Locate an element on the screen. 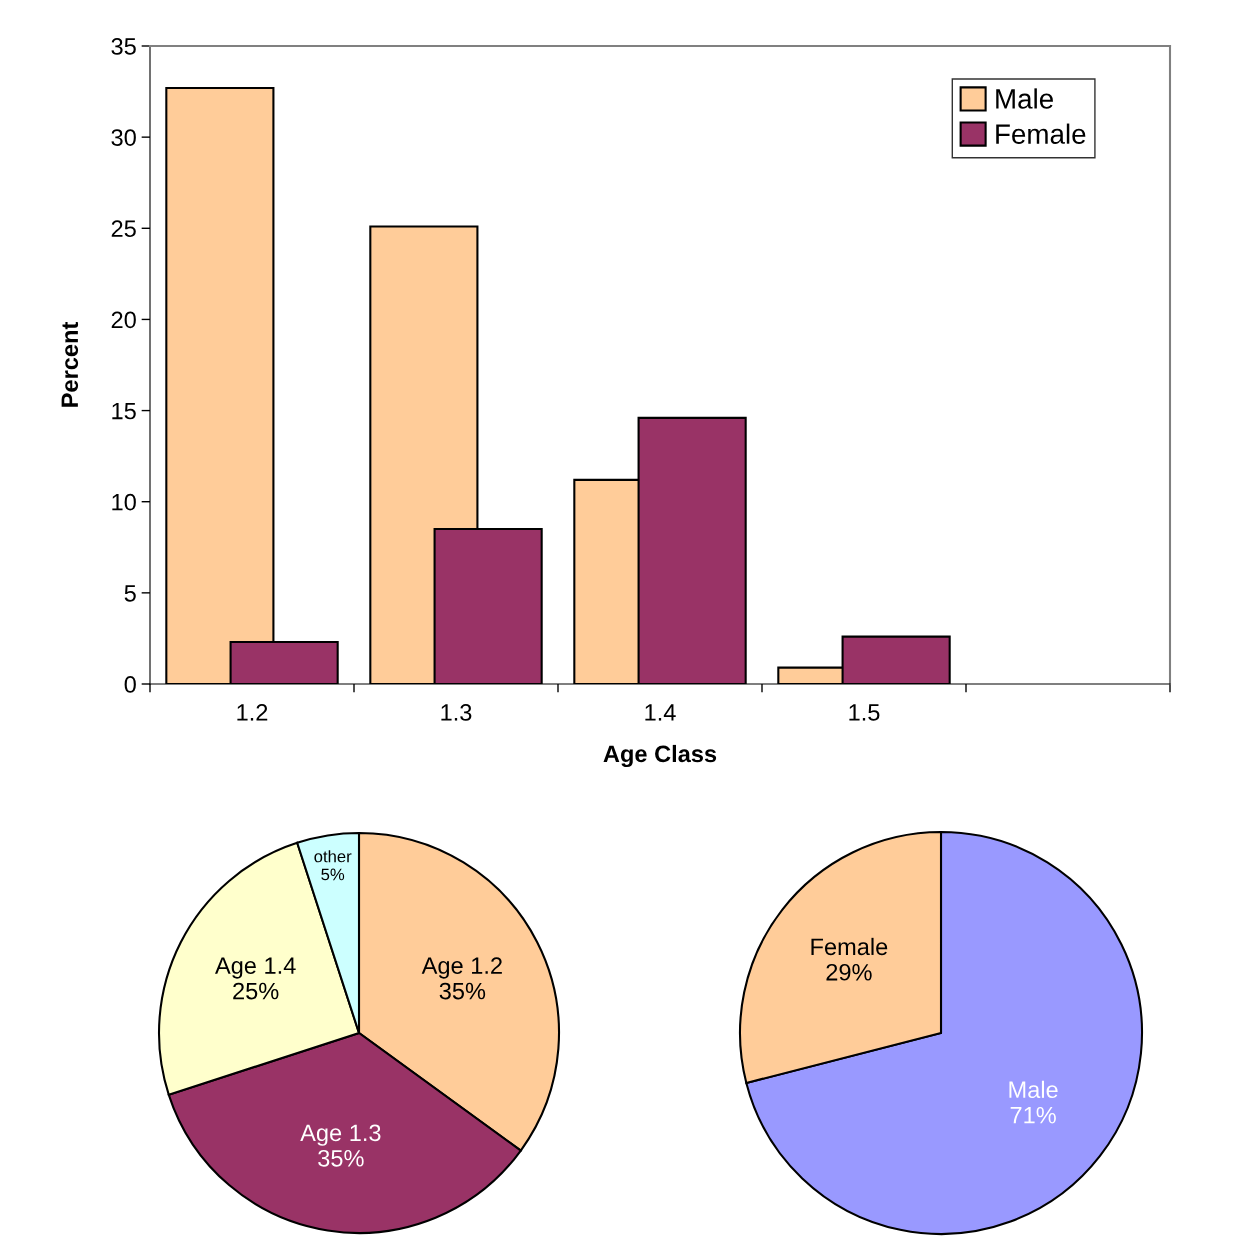 This screenshot has height=1260, width=1245. y-tick-label: 35 is located at coordinates (123, 46).